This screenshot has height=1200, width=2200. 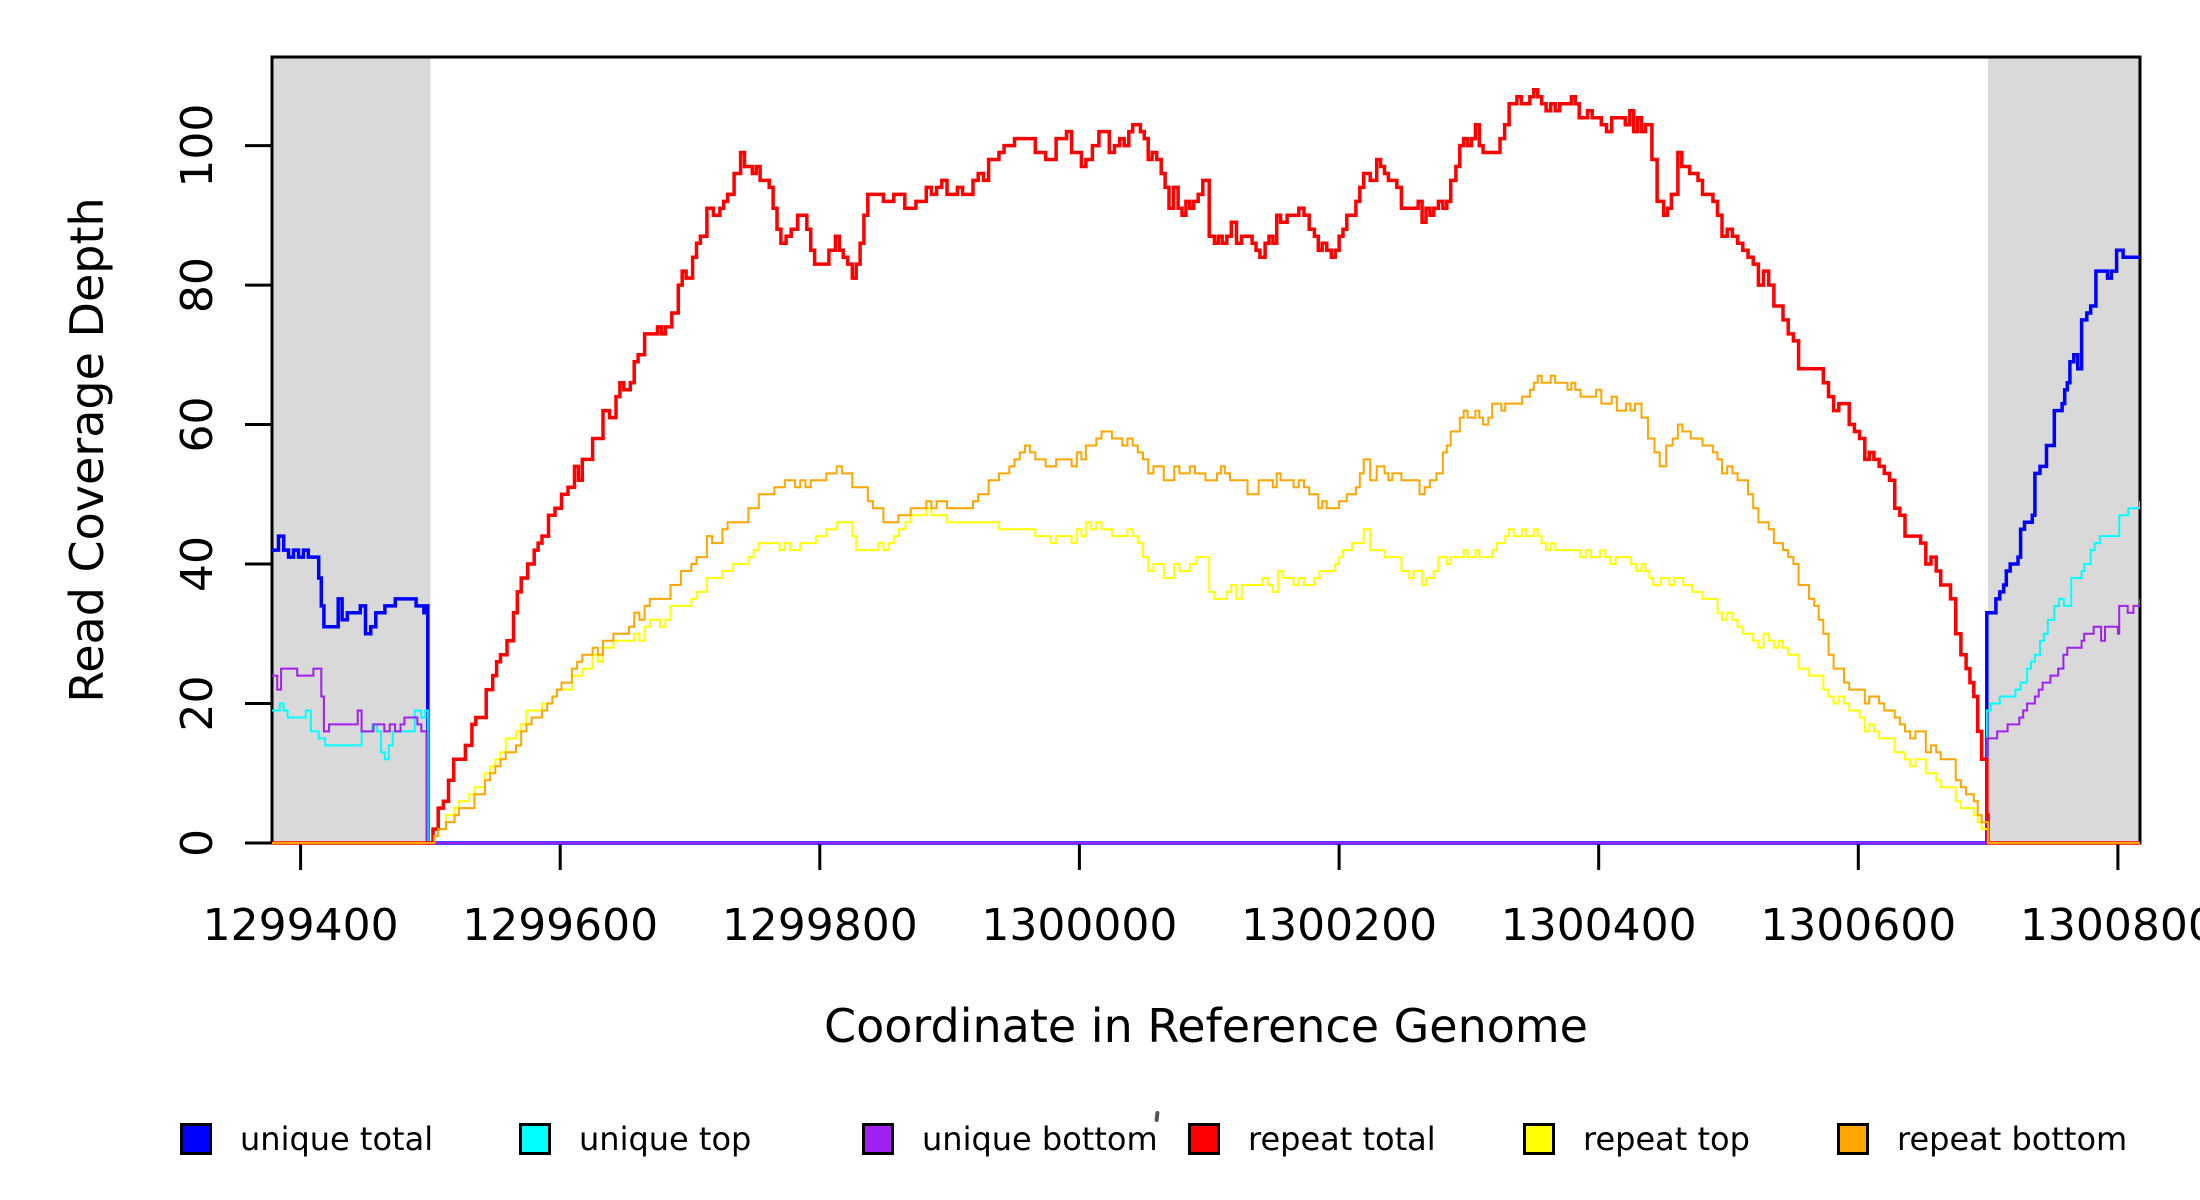 What do you see at coordinates (1339, 925) in the screenshot?
I see `x-tick-label: 1300200` at bounding box center [1339, 925].